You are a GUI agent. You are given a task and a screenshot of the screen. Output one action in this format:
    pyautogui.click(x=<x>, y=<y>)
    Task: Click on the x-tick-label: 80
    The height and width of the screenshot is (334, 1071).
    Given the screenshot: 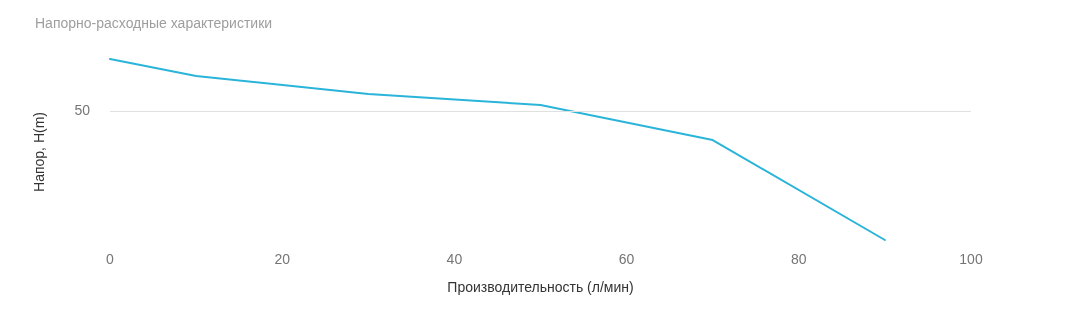 What is the action you would take?
    pyautogui.click(x=799, y=259)
    